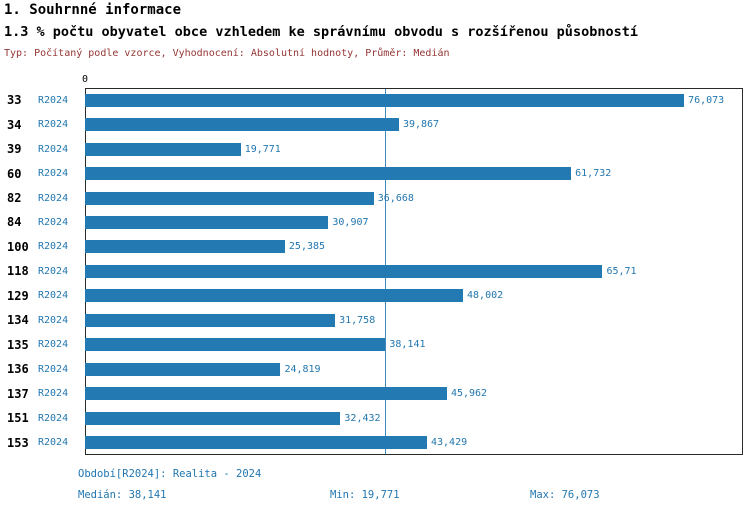 The image size is (750, 512). I want to click on table-row: 60 R2024 61,732, so click(372, 173).